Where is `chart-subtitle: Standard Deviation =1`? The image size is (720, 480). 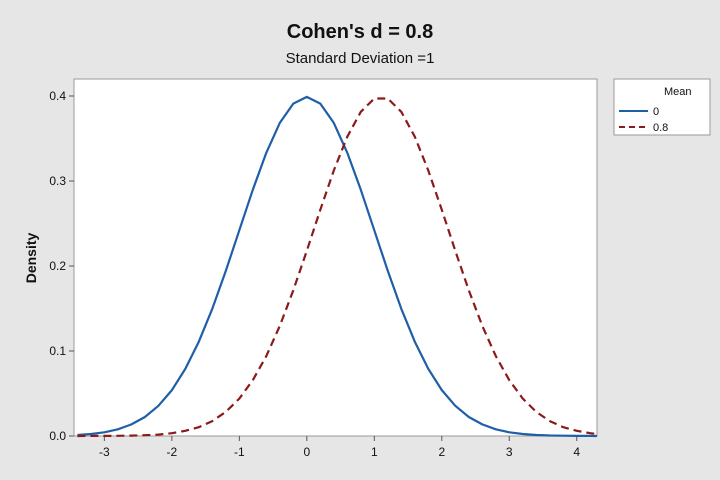 chart-subtitle: Standard Deviation =1 is located at coordinates (360, 58).